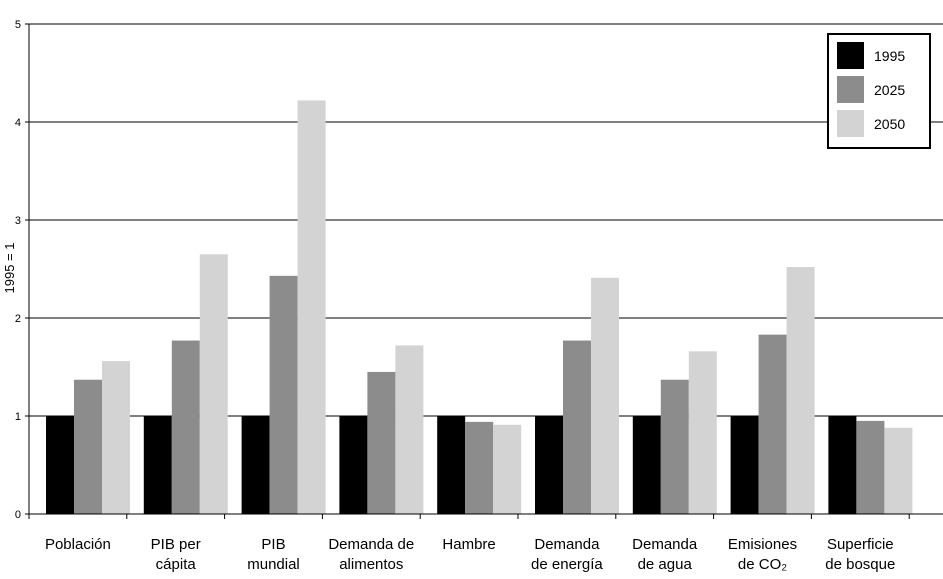 The image size is (943, 579). Describe the element at coordinates (850, 89) in the screenshot. I see `legend-swatch-2025` at that location.